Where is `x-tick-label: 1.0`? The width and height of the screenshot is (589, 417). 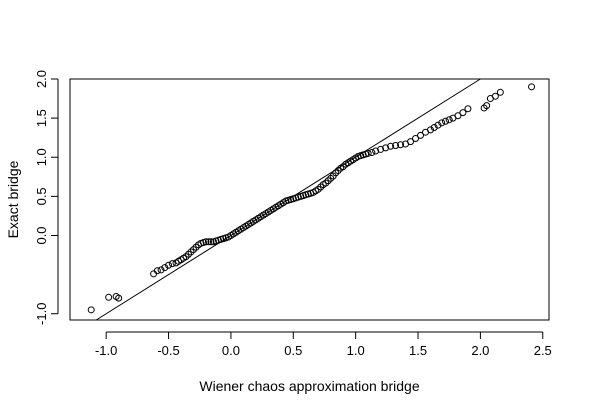
x-tick-label: 1.0 is located at coordinates (356, 350).